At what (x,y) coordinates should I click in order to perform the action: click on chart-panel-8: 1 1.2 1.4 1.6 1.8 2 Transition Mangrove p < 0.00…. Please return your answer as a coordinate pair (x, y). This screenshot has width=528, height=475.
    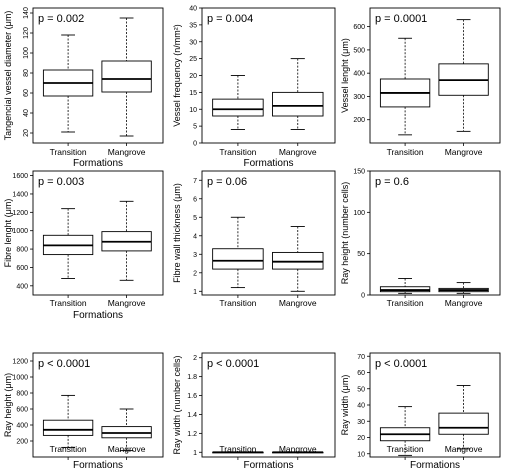
    Looking at the image, I should click on (254, 411).